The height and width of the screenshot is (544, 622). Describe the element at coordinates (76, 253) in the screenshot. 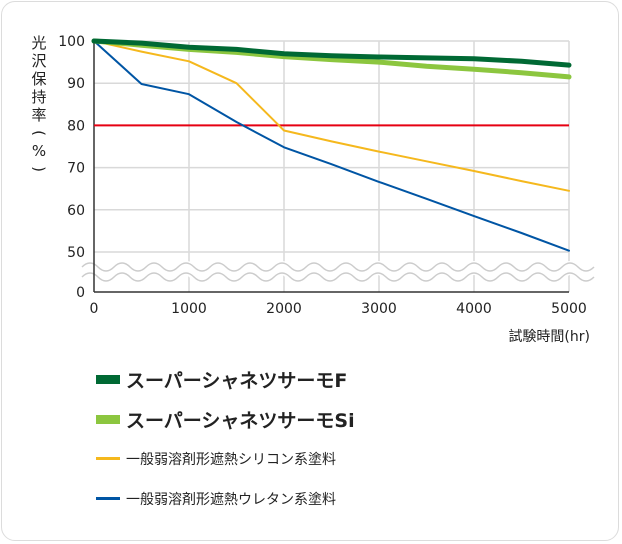

I see `y-tick-label: 50` at that location.